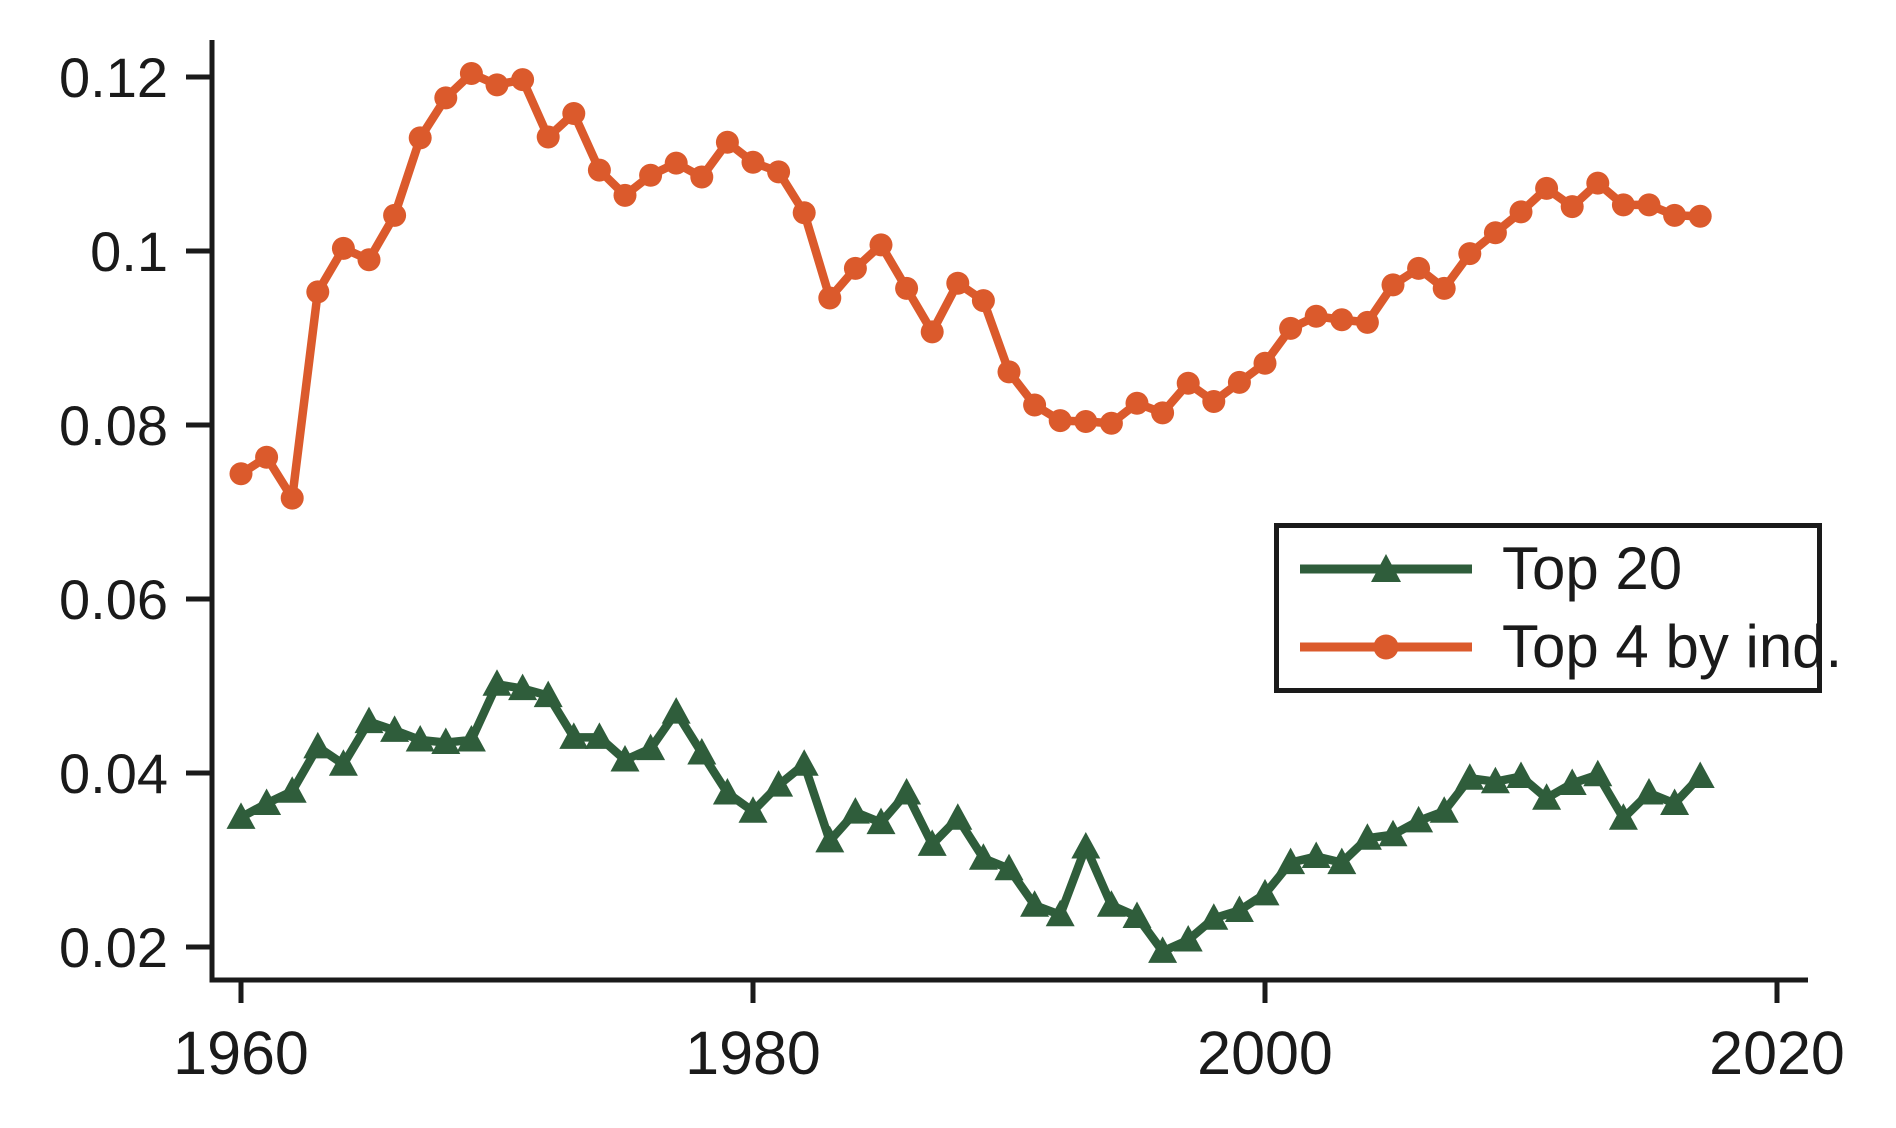 The width and height of the screenshot is (1896, 1128). What do you see at coordinates (1386, 568) in the screenshot?
I see `triangle-marker-icon` at bounding box center [1386, 568].